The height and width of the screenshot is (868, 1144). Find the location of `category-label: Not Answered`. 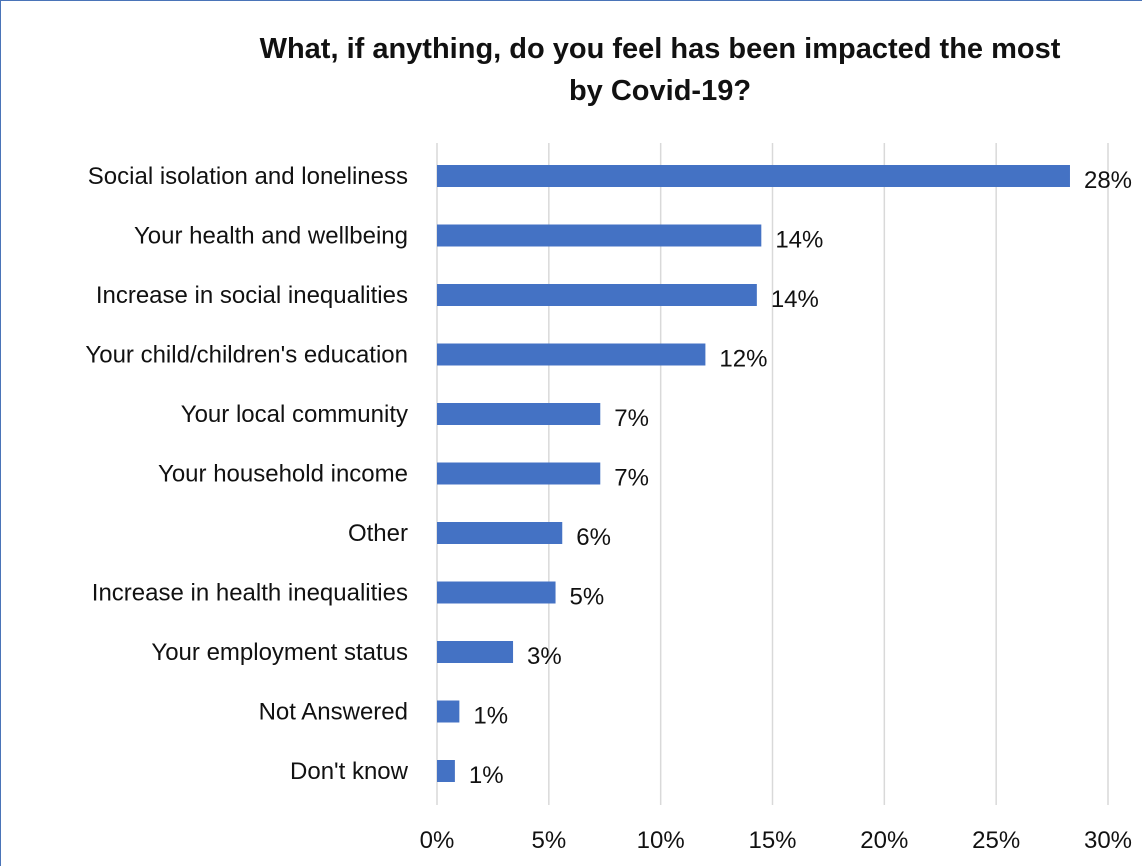

category-label: Not Answered is located at coordinates (333, 712).